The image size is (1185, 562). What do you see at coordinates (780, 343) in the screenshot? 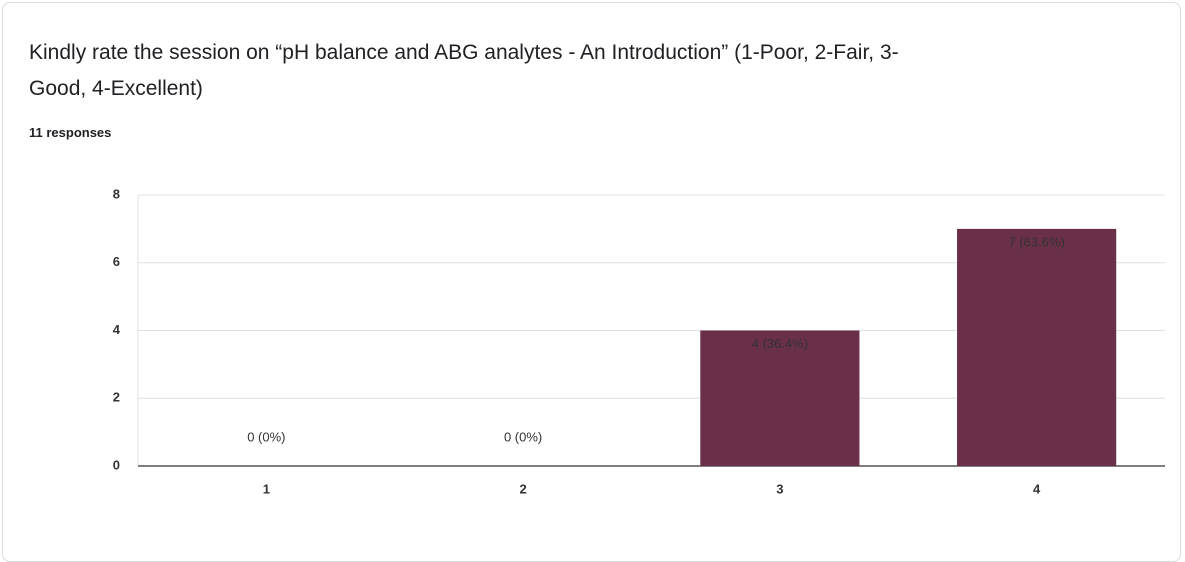
I see `bar-value-label: 4 (36.4%)` at bounding box center [780, 343].